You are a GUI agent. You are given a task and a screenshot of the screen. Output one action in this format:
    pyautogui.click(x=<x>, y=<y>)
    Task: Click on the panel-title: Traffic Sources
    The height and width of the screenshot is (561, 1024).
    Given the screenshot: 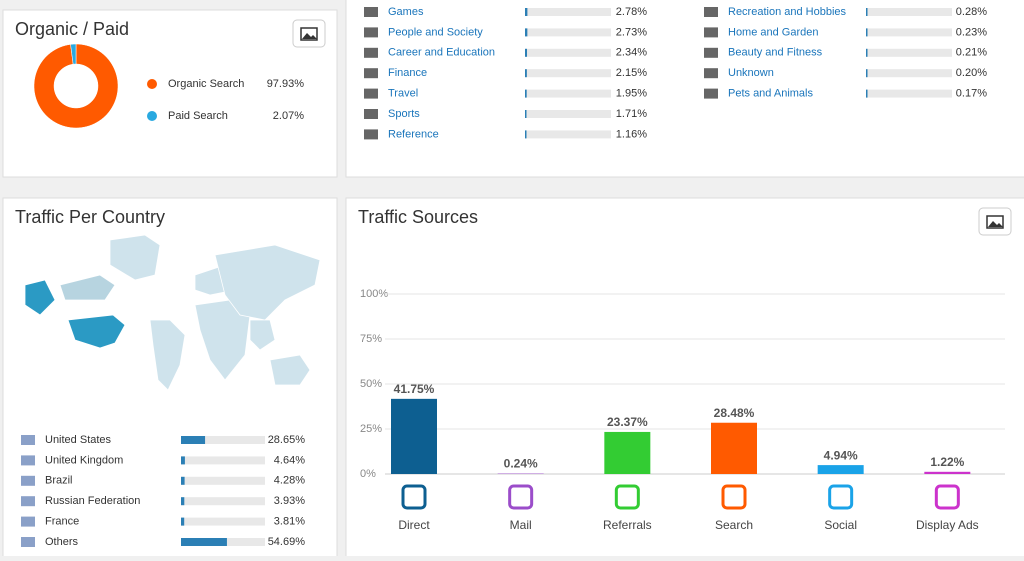 What is the action you would take?
    pyautogui.click(x=418, y=217)
    